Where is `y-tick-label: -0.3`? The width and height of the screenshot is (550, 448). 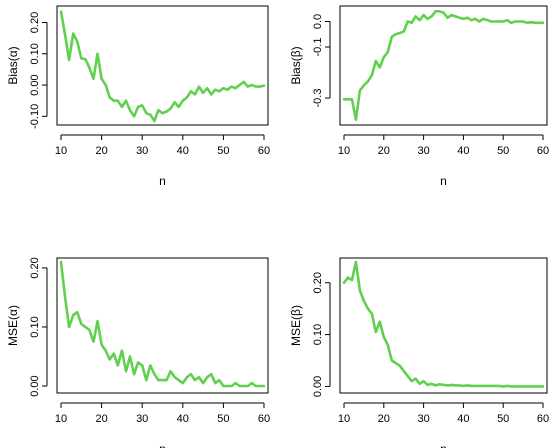 y-tick-label: -0.3 is located at coordinates (318, 98).